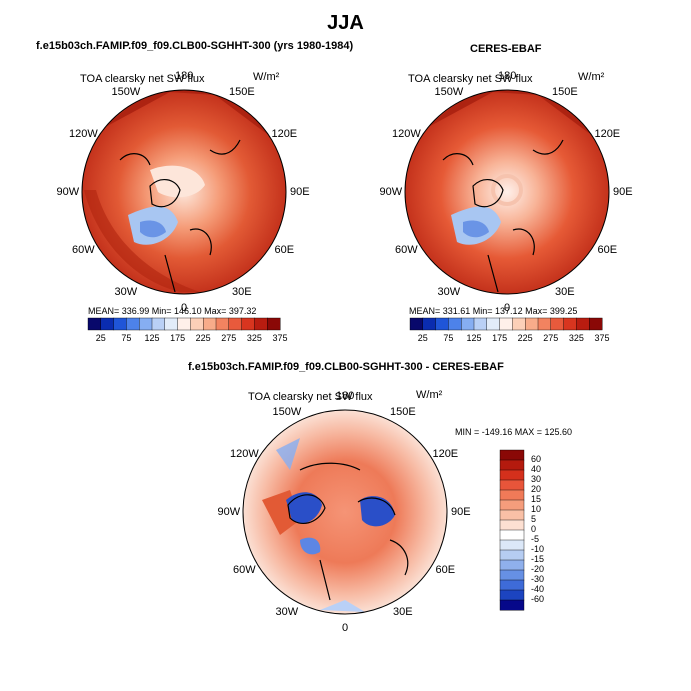 The width and height of the screenshot is (691, 691). Describe the element at coordinates (448, 338) in the screenshot. I see `panel2-colorbar-tick: 75` at that location.